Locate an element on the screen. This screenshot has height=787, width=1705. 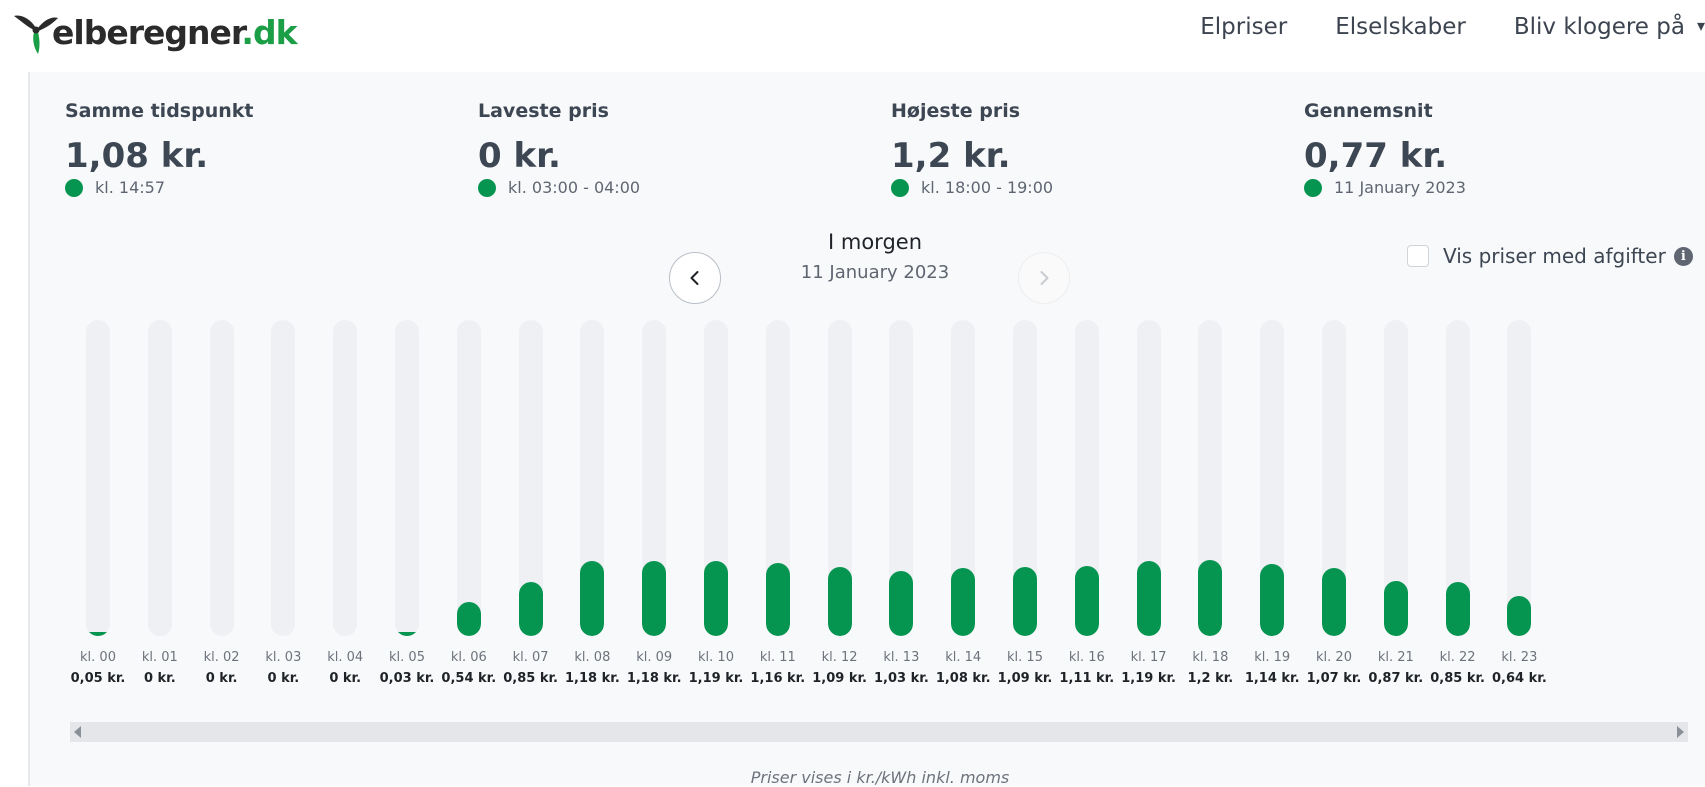
previous-day-button is located at coordinates (695, 278).